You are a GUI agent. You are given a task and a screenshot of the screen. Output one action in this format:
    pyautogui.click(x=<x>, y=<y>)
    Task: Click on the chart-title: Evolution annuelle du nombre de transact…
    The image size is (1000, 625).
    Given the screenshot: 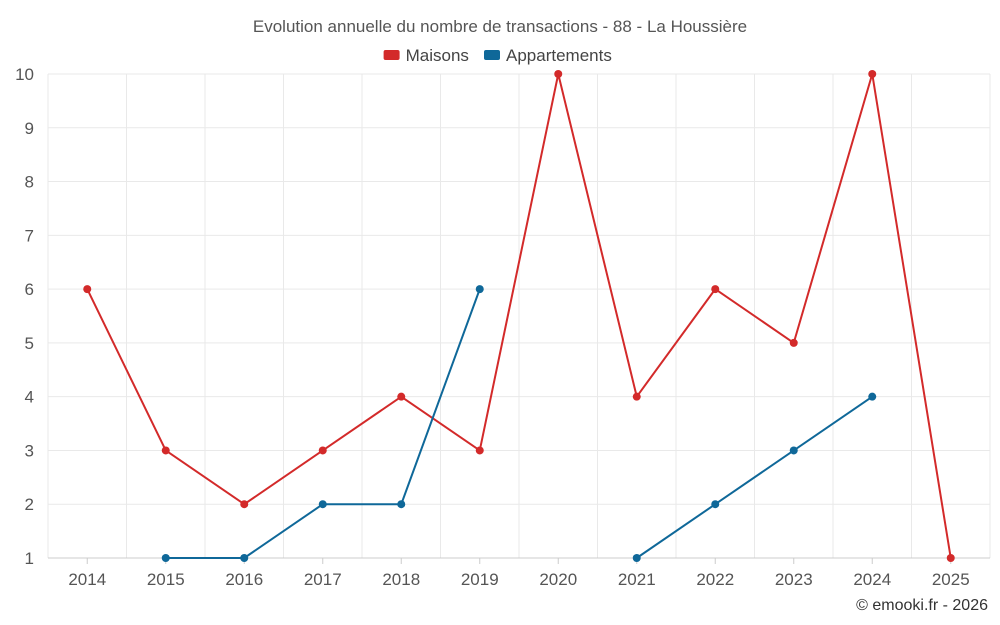 What is the action you would take?
    pyautogui.click(x=500, y=26)
    